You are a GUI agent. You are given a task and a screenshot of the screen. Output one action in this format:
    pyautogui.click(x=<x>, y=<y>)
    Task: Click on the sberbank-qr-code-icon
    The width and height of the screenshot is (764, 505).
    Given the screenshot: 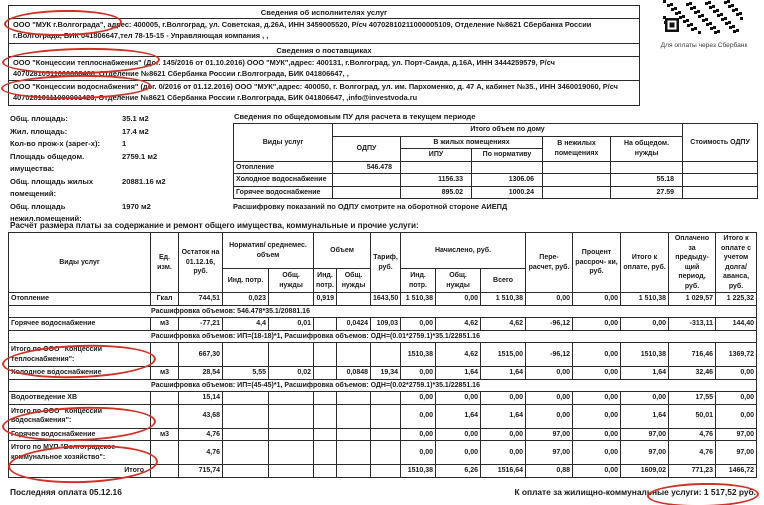 What is the action you would take?
    pyautogui.click(x=704, y=17)
    